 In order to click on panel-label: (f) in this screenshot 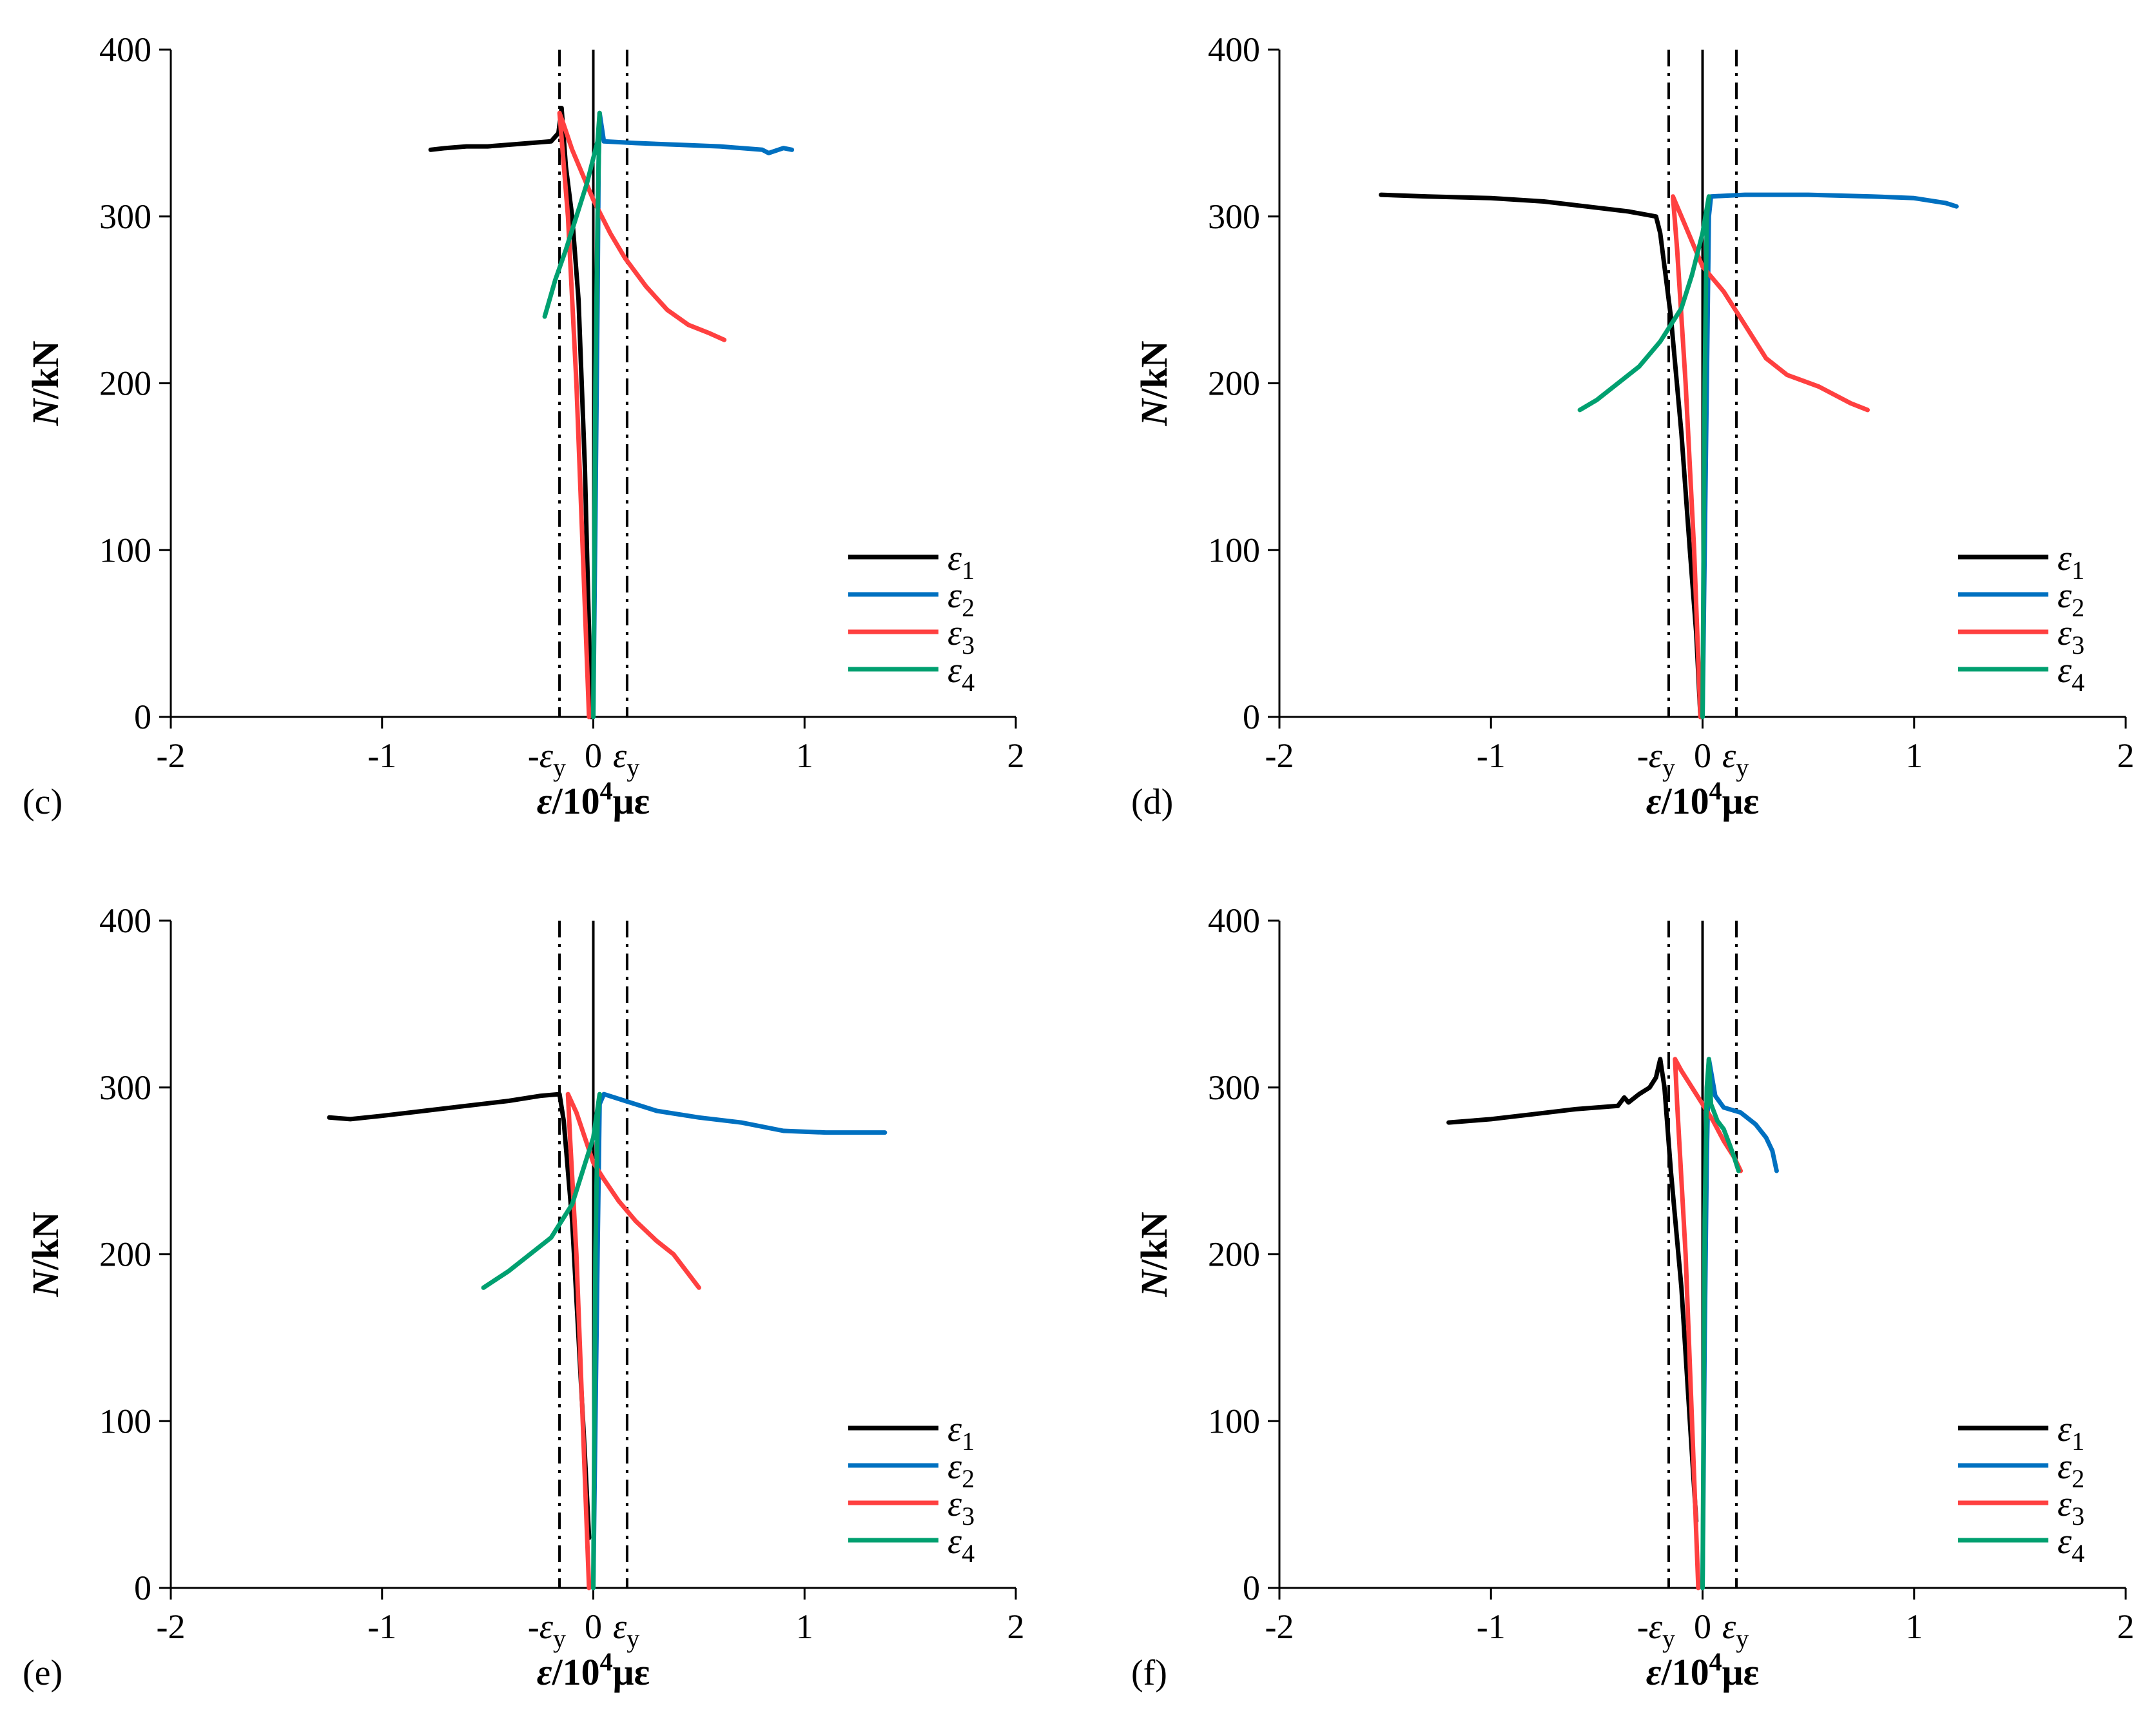, I will do `click(1149, 1673)`.